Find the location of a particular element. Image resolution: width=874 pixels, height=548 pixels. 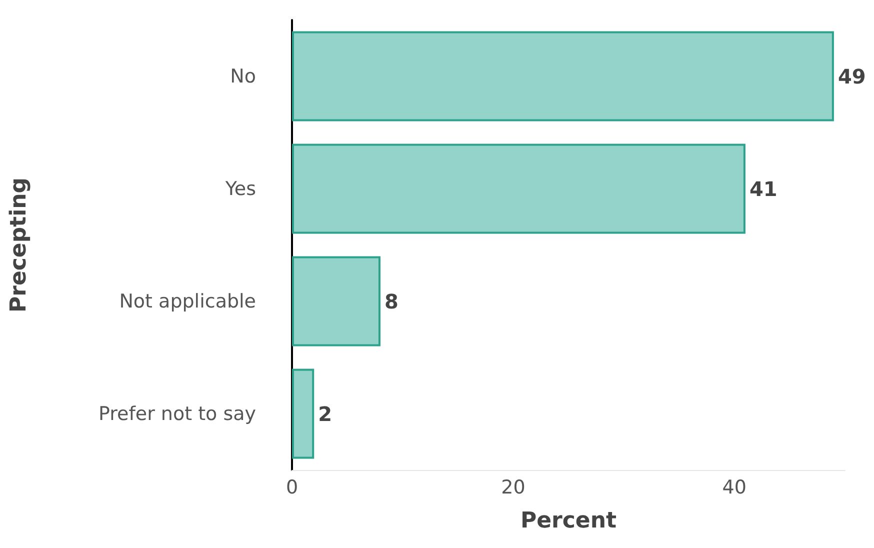

x-tick-label: 0 is located at coordinates (292, 487).